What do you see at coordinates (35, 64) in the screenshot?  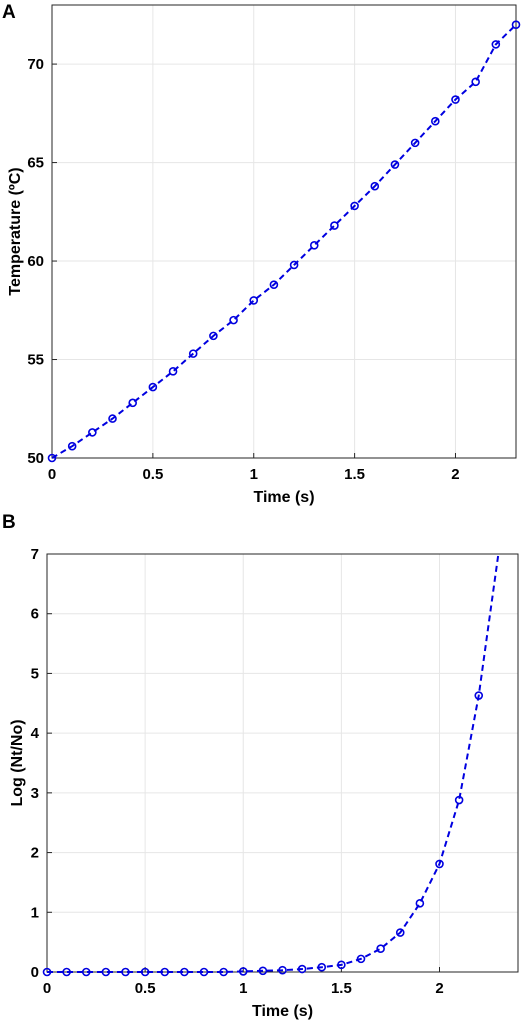 I see `y-tick-label: 70` at bounding box center [35, 64].